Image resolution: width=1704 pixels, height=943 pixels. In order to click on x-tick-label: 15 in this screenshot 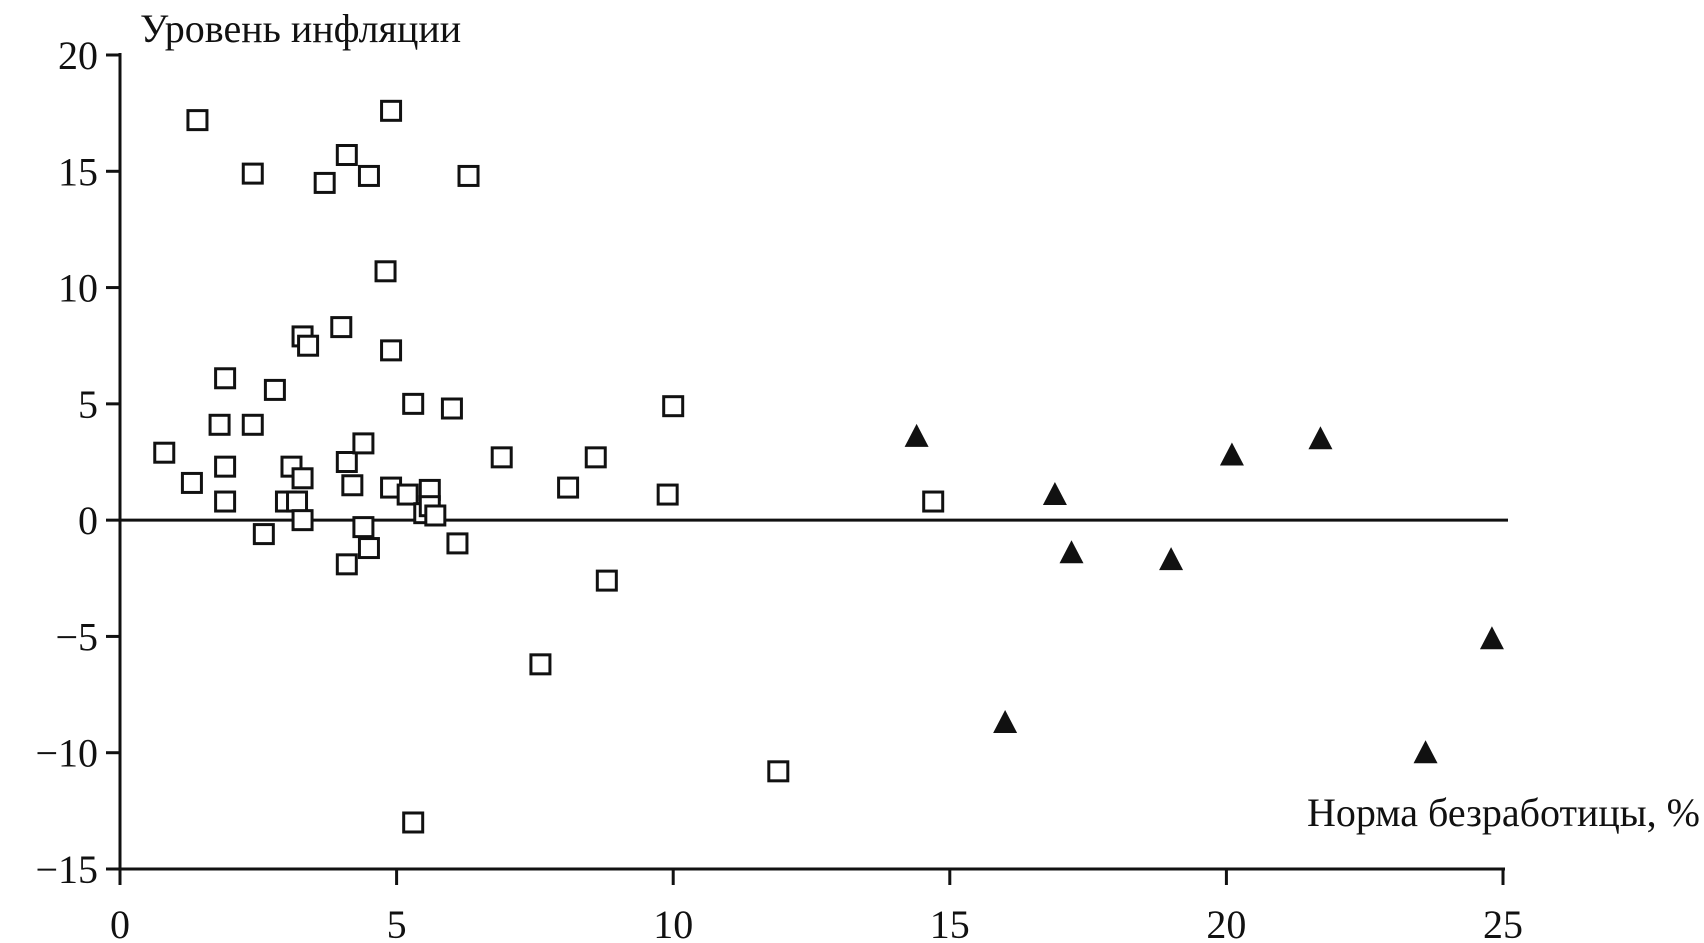, I will do `click(950, 922)`.